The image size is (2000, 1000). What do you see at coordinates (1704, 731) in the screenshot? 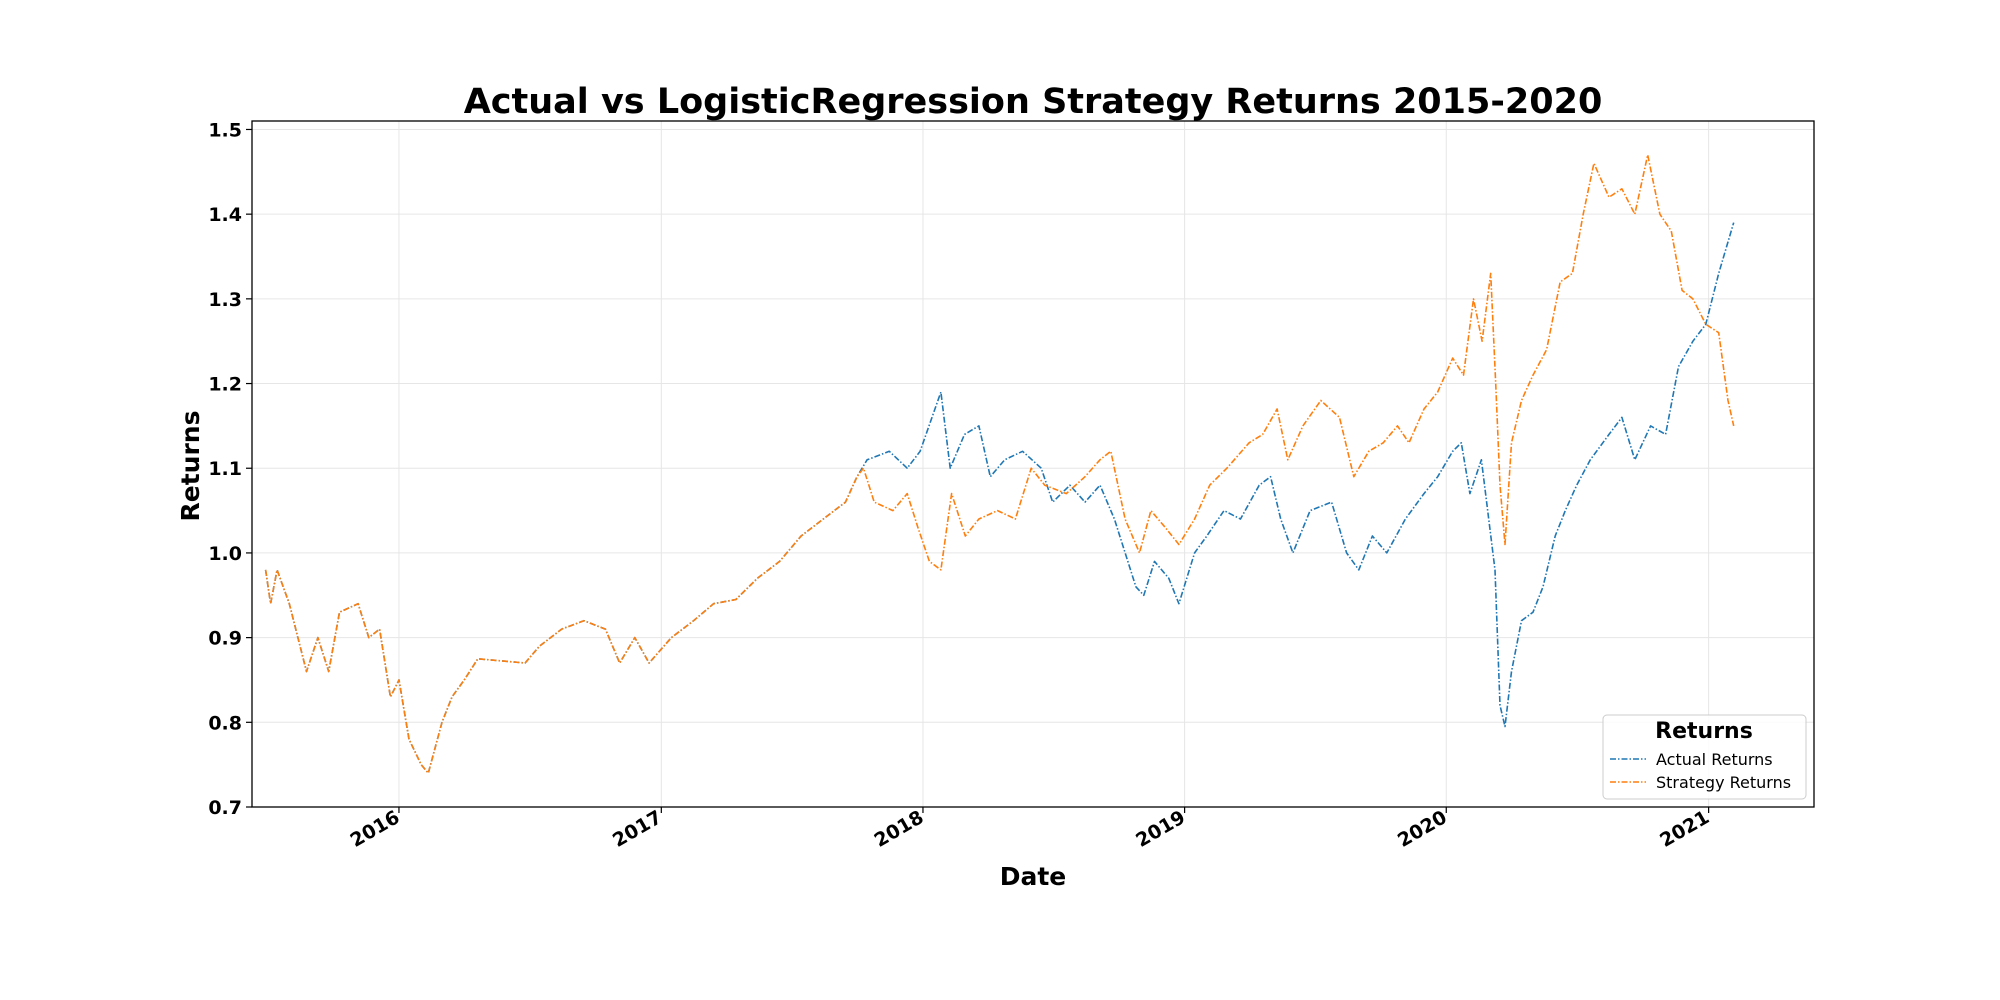
I see `legend-title: Returns` at bounding box center [1704, 731].